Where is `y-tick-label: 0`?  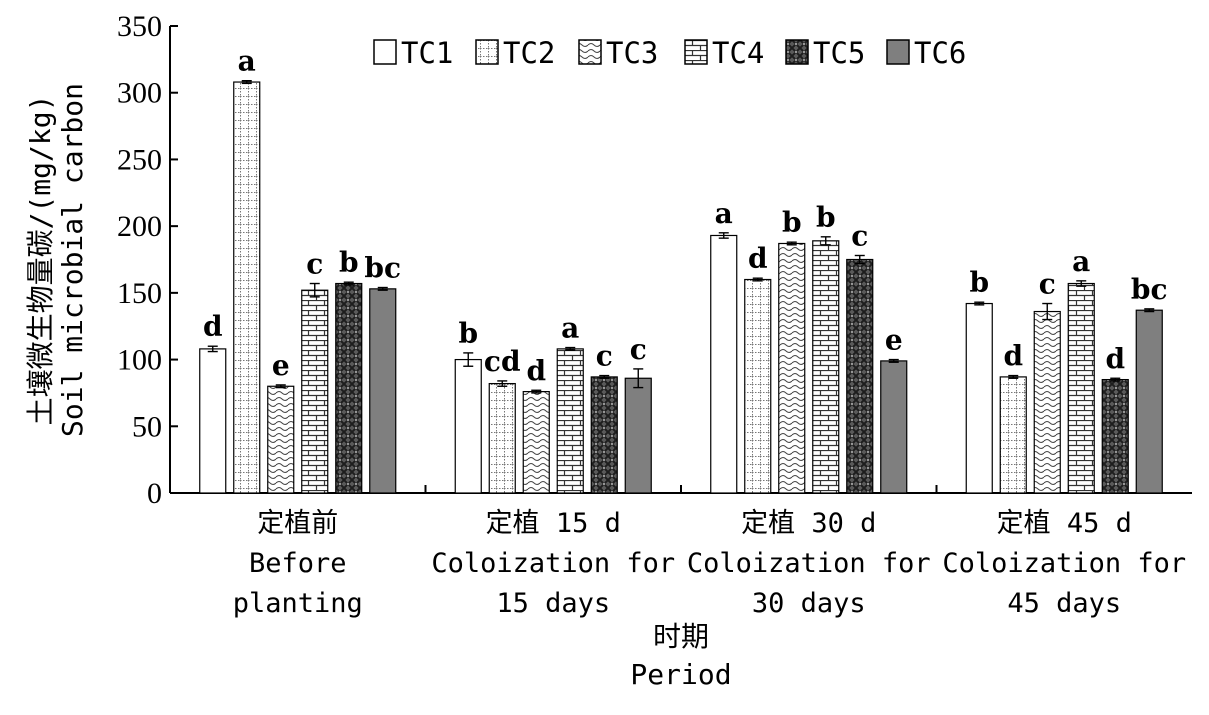 y-tick-label: 0 is located at coordinates (154, 493).